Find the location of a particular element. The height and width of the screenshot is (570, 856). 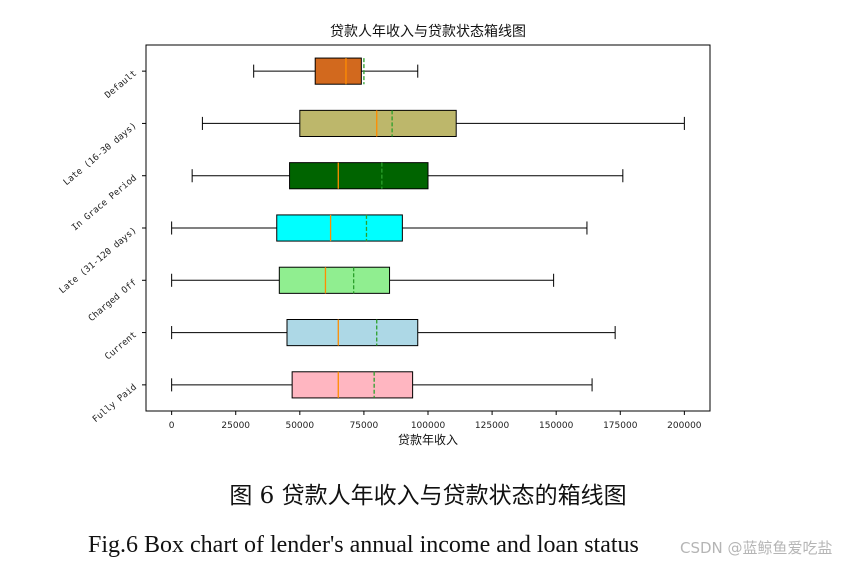

x-tick-label: 50000 is located at coordinates (299, 426).